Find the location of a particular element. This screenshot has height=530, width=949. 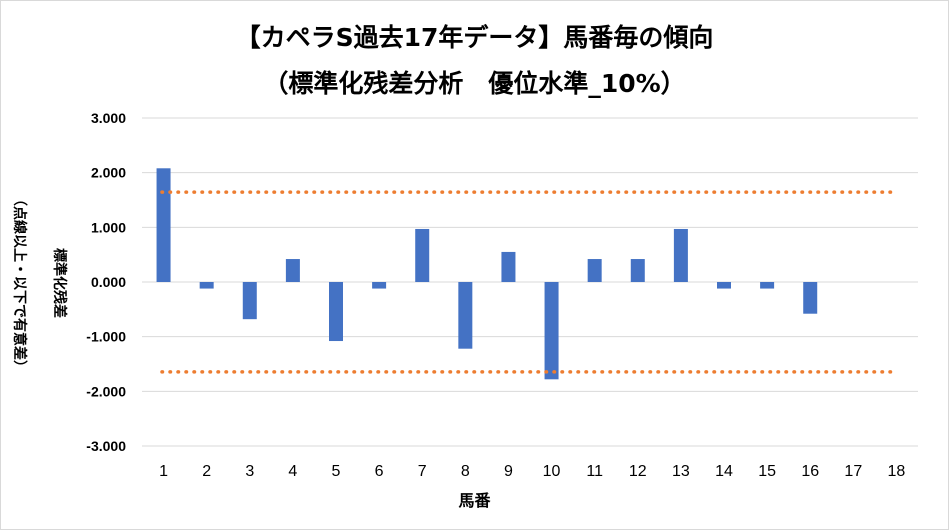

x-tick-label: 6 is located at coordinates (379, 471).